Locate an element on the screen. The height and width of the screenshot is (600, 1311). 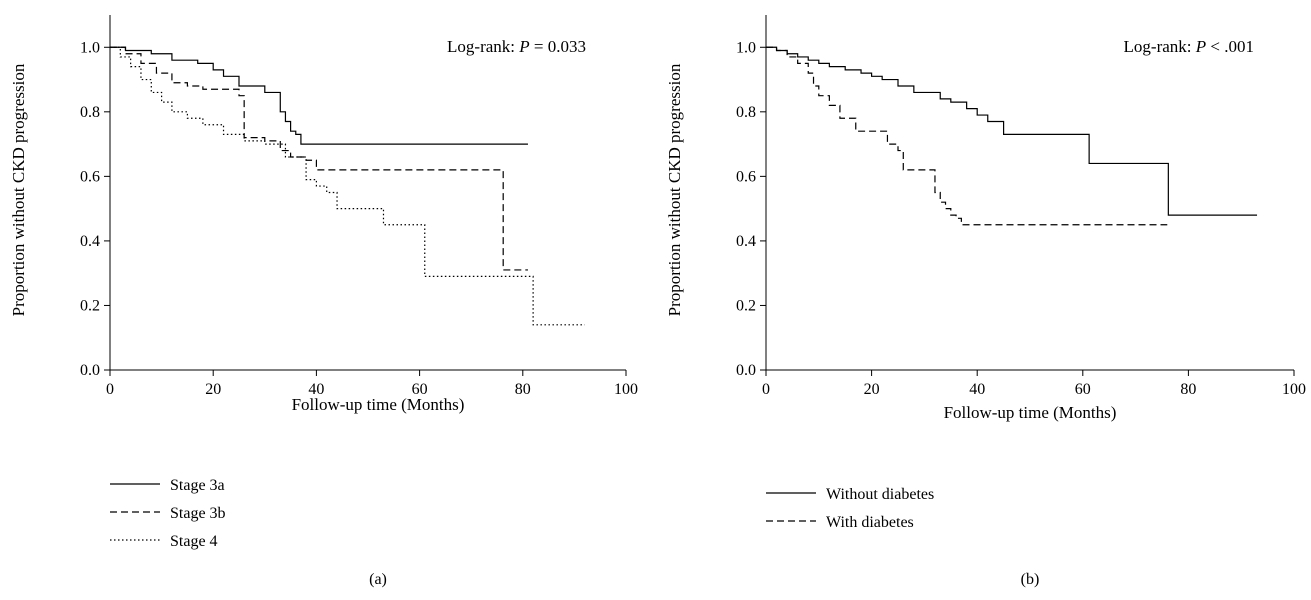
legend-label: Stage 3b is located at coordinates (198, 513).